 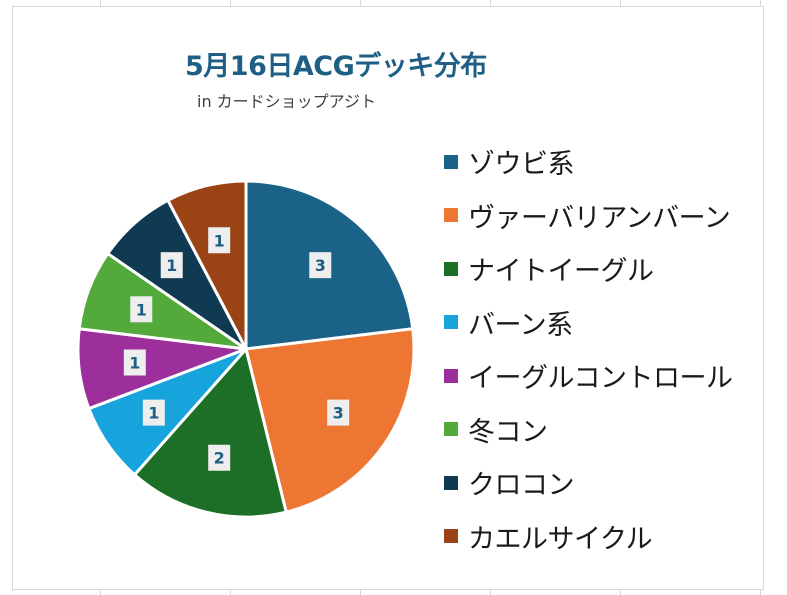 I want to click on data-label-5: 1, so click(x=134, y=362).